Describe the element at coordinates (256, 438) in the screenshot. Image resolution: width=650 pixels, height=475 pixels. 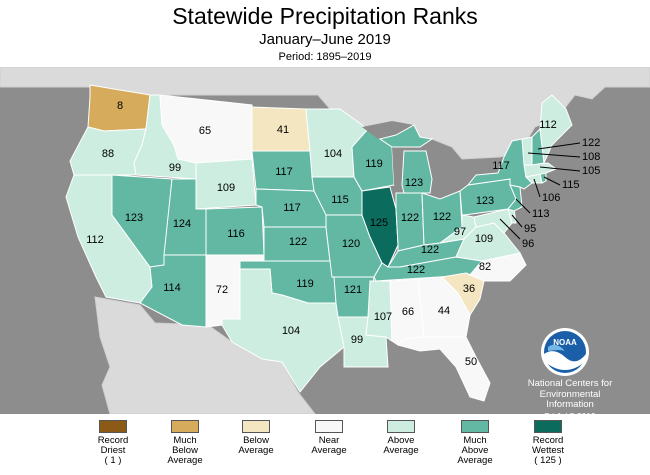
I see `legend-below: Below Average` at that location.